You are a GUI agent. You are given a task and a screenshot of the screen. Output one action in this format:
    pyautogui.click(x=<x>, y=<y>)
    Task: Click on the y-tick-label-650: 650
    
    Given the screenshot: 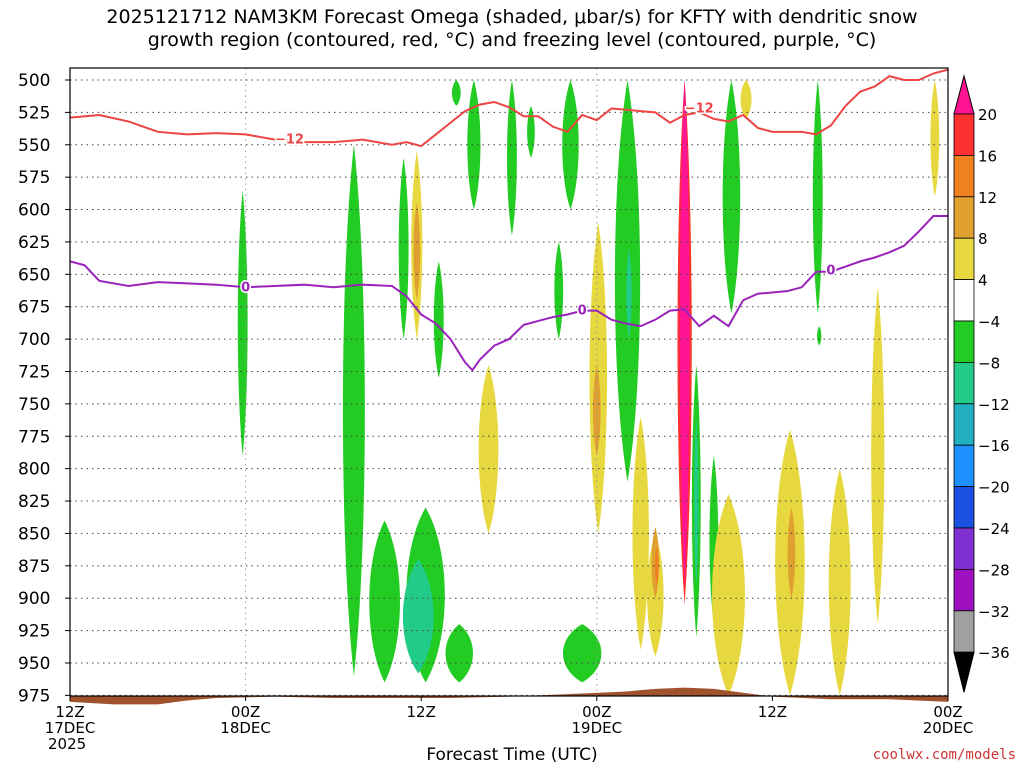 What is the action you would take?
    pyautogui.click(x=34, y=275)
    